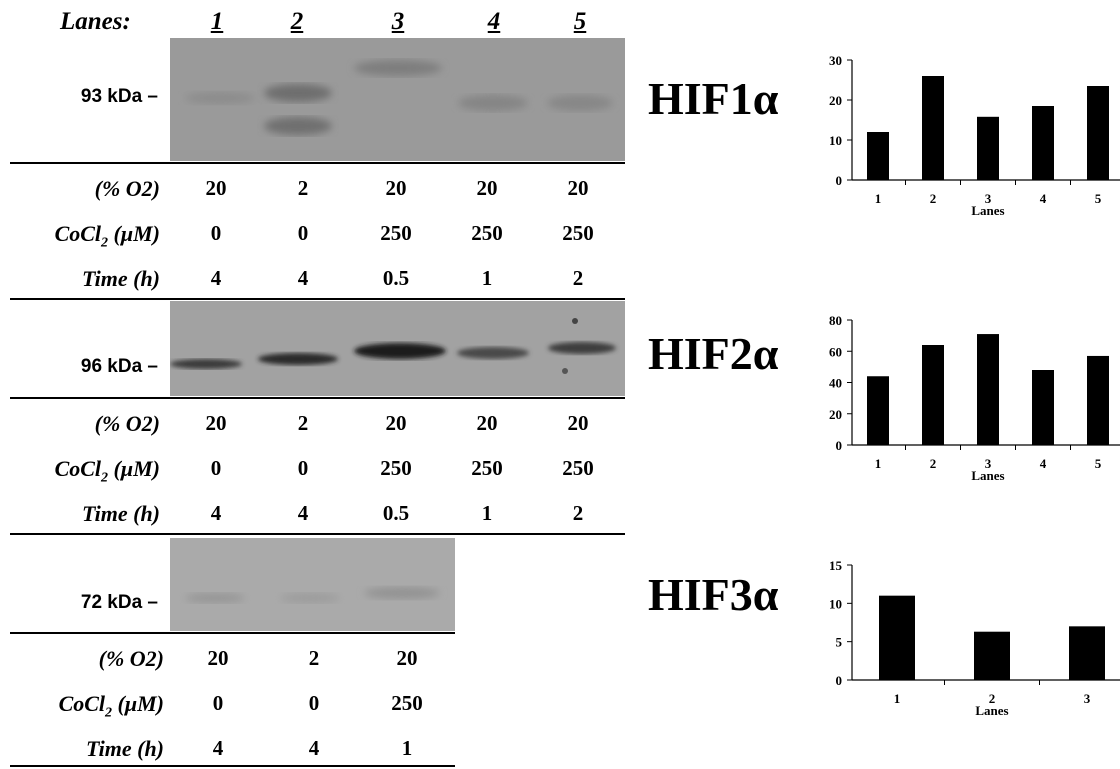 The height and width of the screenshot is (769, 1120). What do you see at coordinates (713, 98) in the screenshot?
I see `protein-label-hif1a: HIF1α` at bounding box center [713, 98].